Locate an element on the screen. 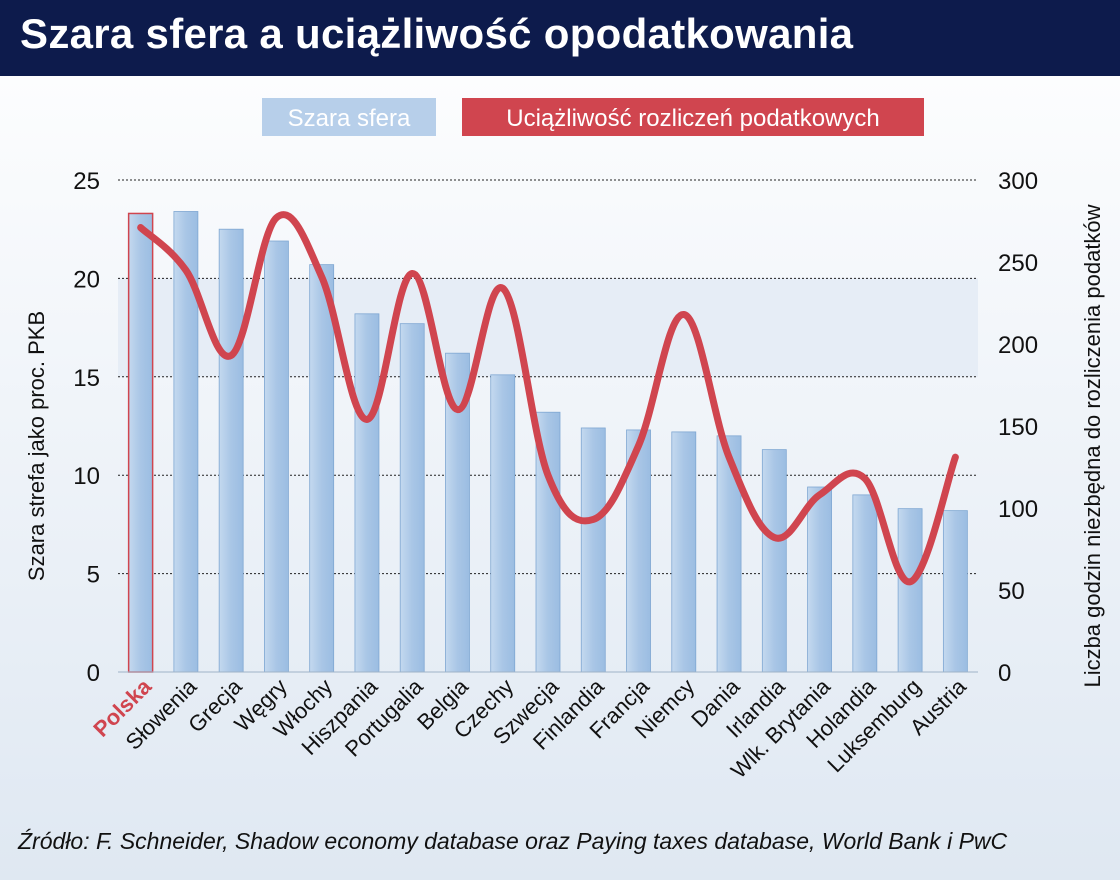 The width and height of the screenshot is (1120, 880). y-left-tick-label: 5 is located at coordinates (93, 575).